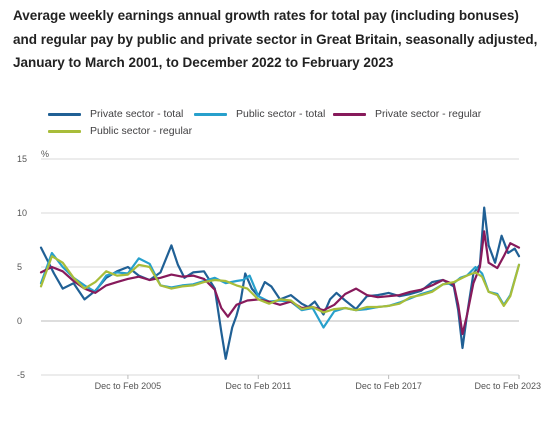 This screenshot has width=550, height=421. Describe the element at coordinates (388, 386) in the screenshot. I see `x-tick-label: Dec to Feb 2017` at that location.